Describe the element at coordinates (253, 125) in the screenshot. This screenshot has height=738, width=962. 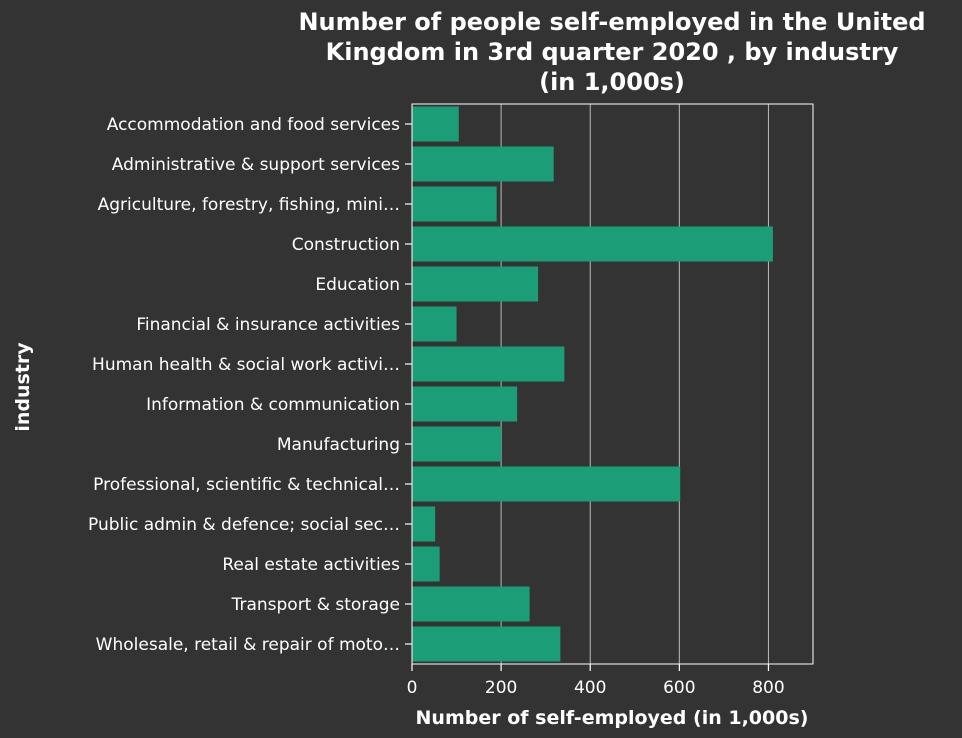
I see `category-label: Accommodation and food services` at that location.